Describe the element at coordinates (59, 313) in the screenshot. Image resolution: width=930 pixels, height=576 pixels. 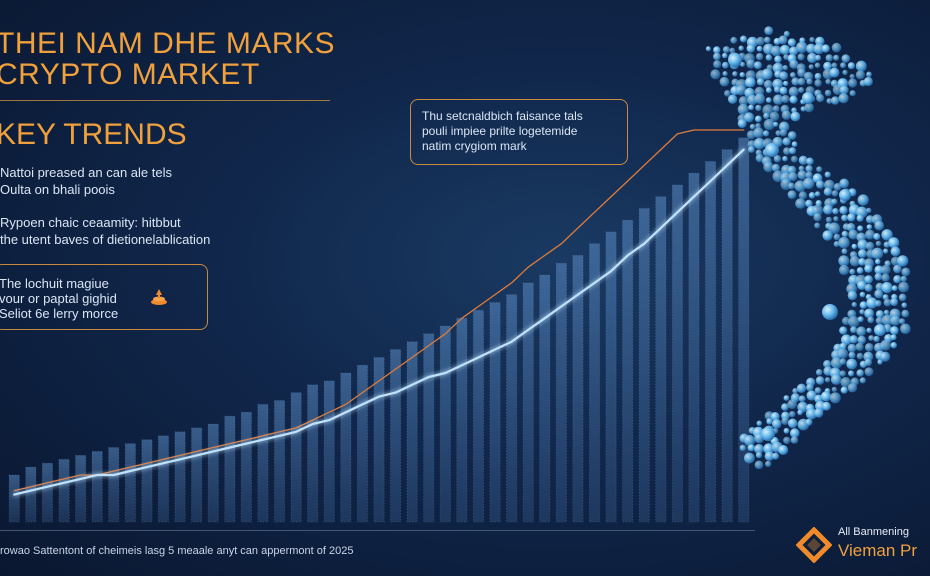
I see `highlight-line: Seliot 6e lerry morce` at that location.